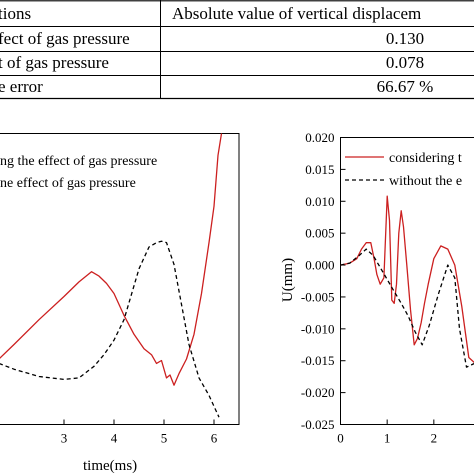 The image size is (474, 474). I want to click on right-y-tick-label: -0.025, so click(318, 424).